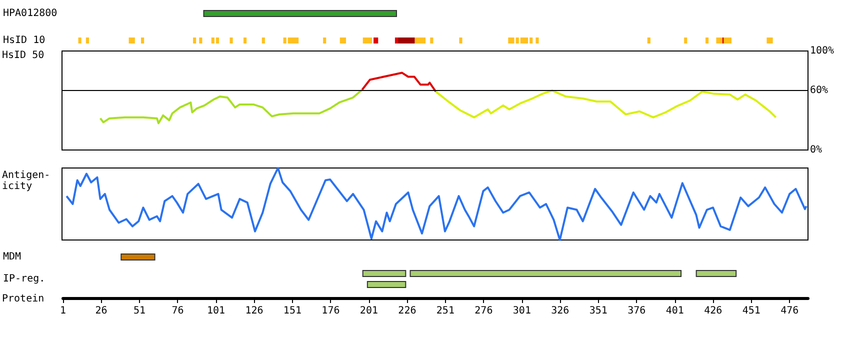  I want to click on x-tick-label: 426, so click(713, 311).